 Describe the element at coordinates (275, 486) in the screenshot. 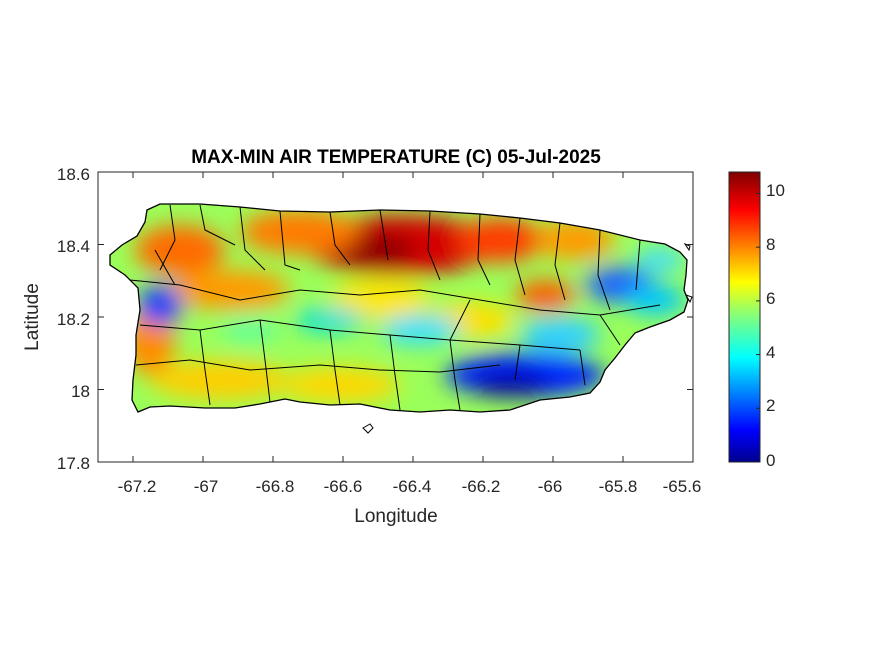

I see `x-tick-label: -66.8` at that location.